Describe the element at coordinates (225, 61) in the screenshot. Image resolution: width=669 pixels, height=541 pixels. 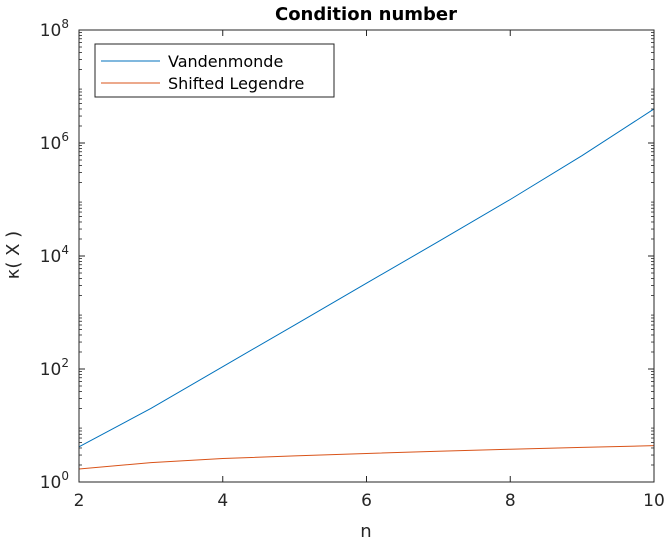
I see `legend-label-vandenmonde: Vandenmonde` at that location.